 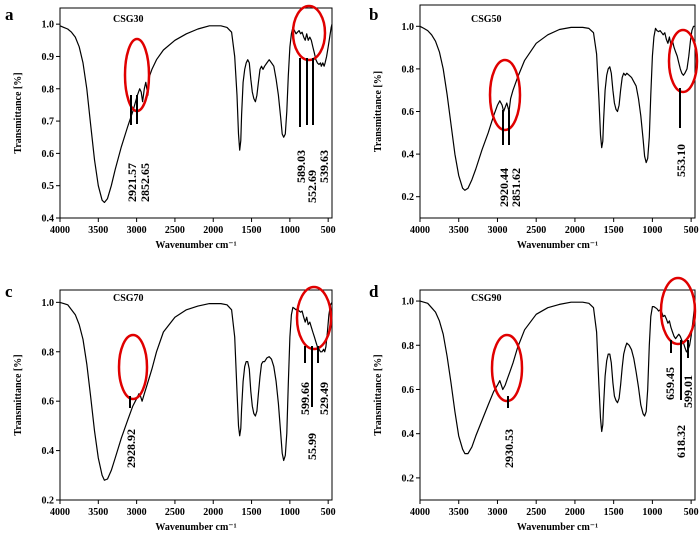 I want to click on panel-a-x-tick-label: 500, so click(x=328, y=230).